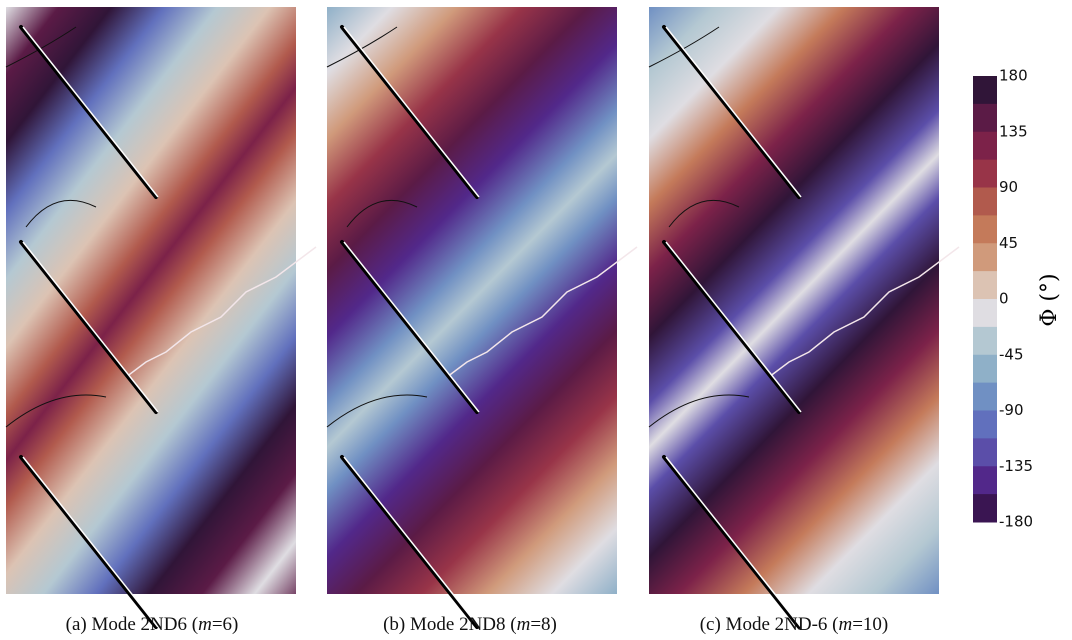  What do you see at coordinates (1049, 299) in the screenshot?
I see `colorbar-label: Φ (°)` at bounding box center [1049, 299].